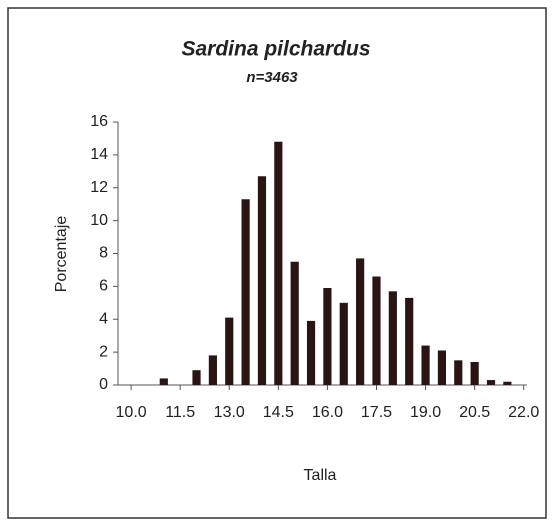  I want to click on y-tick-label: 2, so click(103, 351).